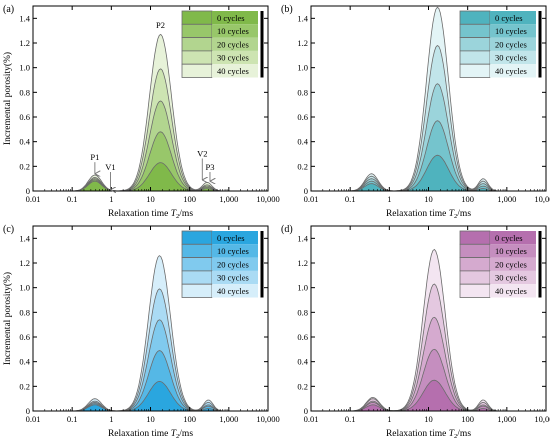  I want to click on annotation-V2: V2, so click(202, 153).